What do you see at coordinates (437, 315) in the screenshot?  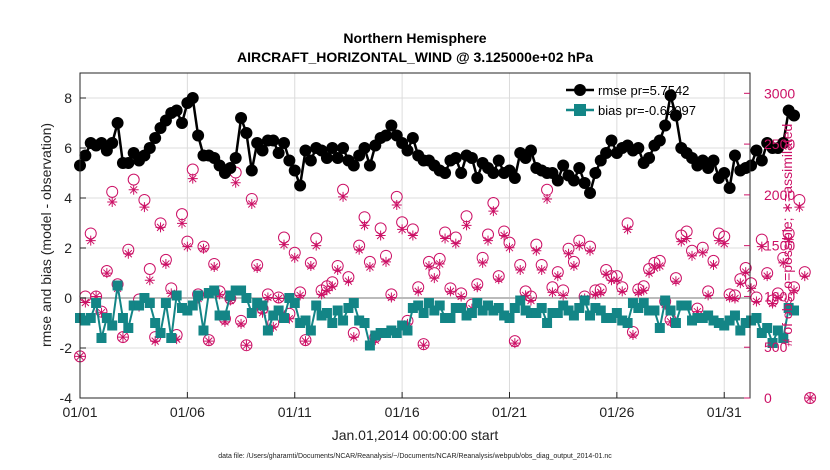 I see `bias-series-layer` at bounding box center [437, 315].